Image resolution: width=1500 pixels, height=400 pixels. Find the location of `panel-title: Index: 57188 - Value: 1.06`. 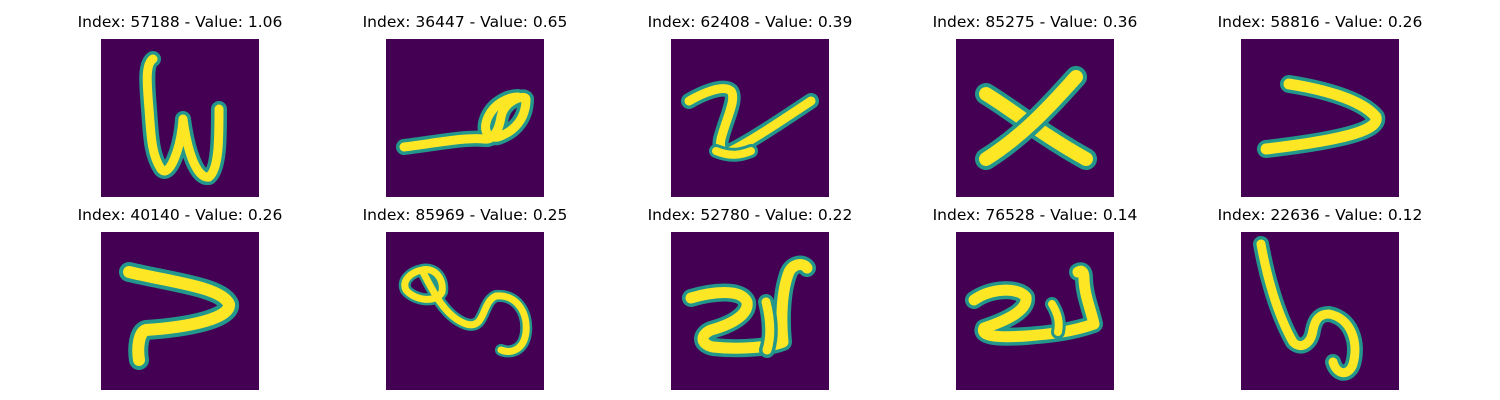

panel-title: Index: 57188 - Value: 1.06 is located at coordinates (180, 22).